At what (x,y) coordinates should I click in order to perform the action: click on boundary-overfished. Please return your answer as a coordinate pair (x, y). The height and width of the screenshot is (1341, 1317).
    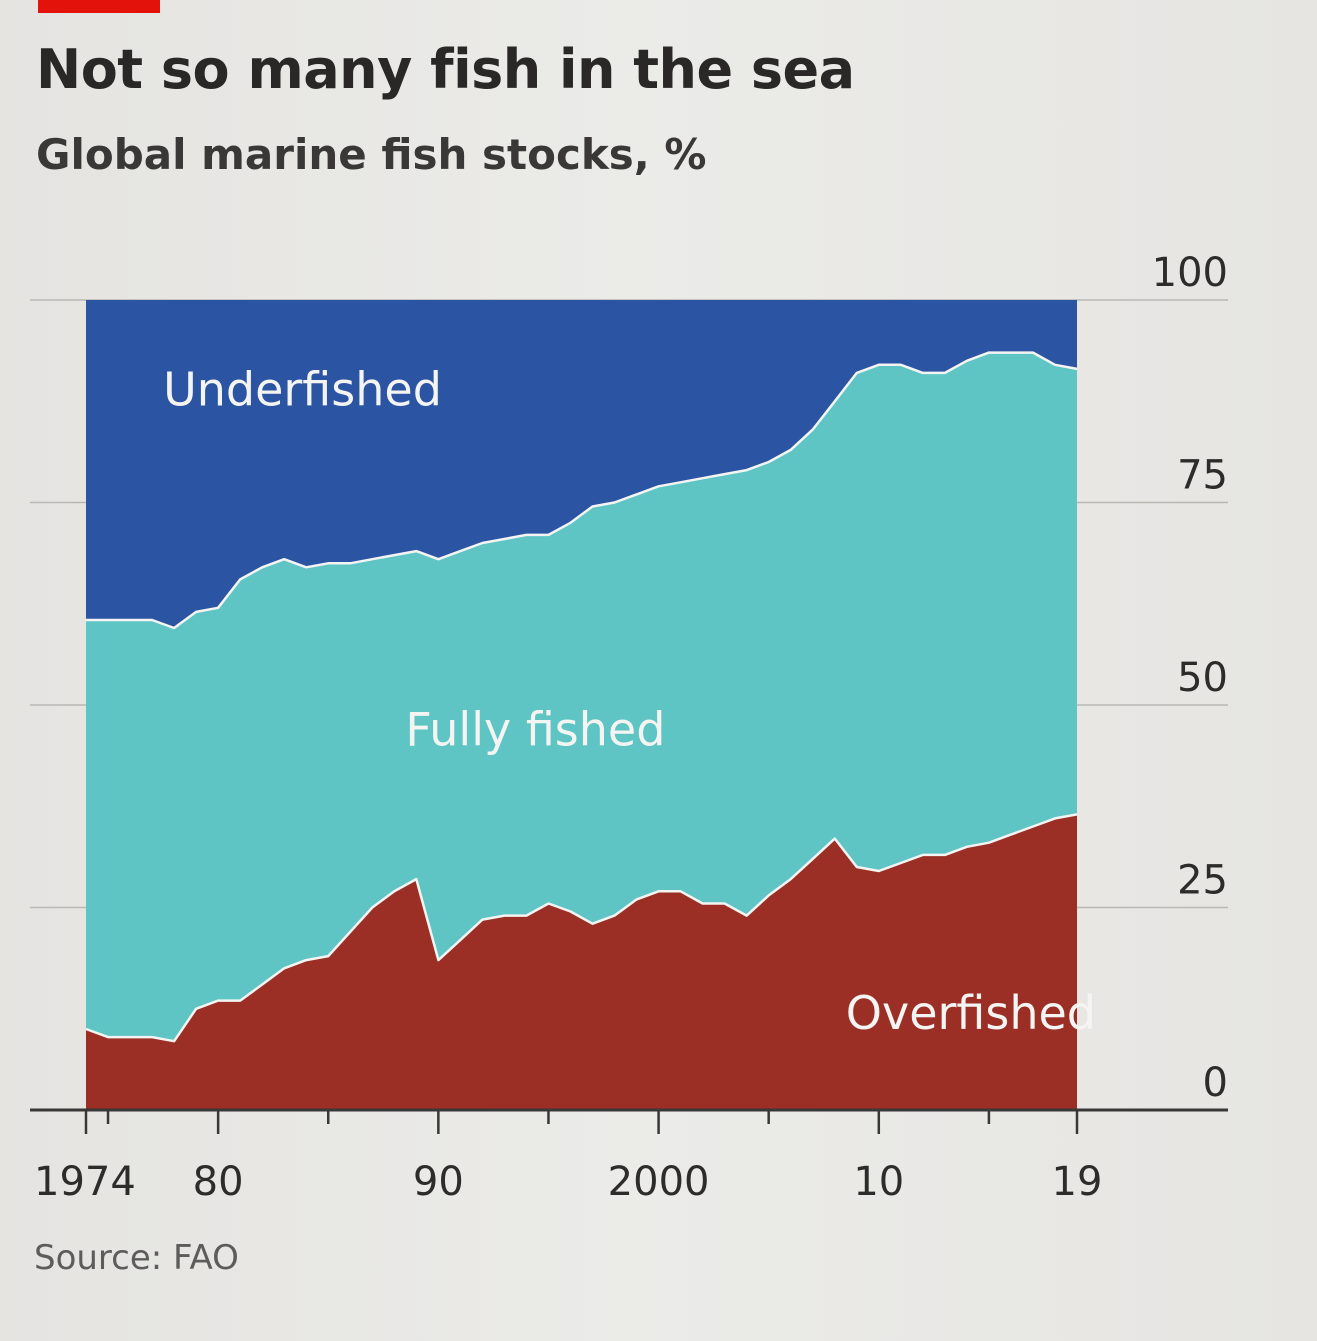
    Looking at the image, I should click on (581, 928).